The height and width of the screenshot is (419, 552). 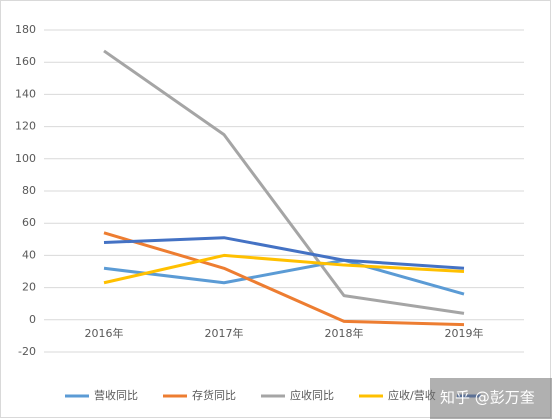 I want to click on x-tick-label: 2017年, so click(x=224, y=333).